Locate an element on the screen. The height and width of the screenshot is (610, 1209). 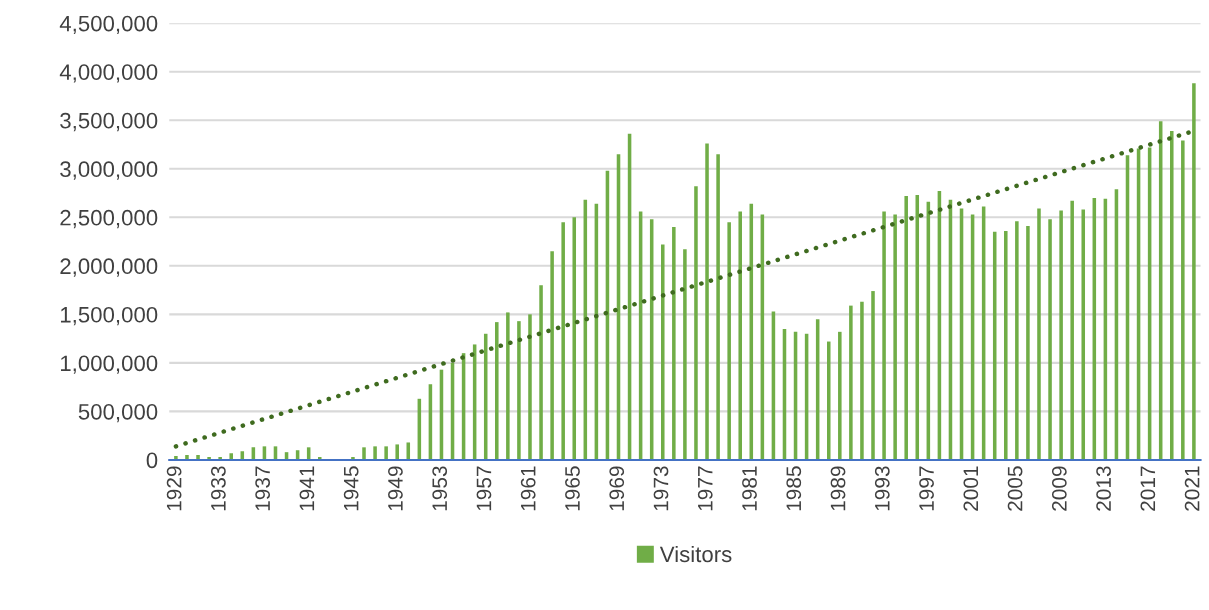
x-tick-label: 2005 is located at coordinates (1015, 488).